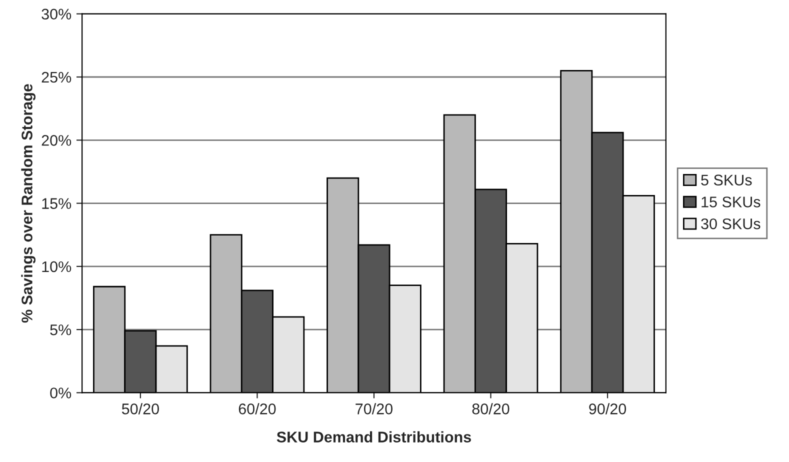 This screenshot has height=462, width=789. What do you see at coordinates (28, 203) in the screenshot?
I see `y-axis-title: % Savings over Random Storage` at bounding box center [28, 203].